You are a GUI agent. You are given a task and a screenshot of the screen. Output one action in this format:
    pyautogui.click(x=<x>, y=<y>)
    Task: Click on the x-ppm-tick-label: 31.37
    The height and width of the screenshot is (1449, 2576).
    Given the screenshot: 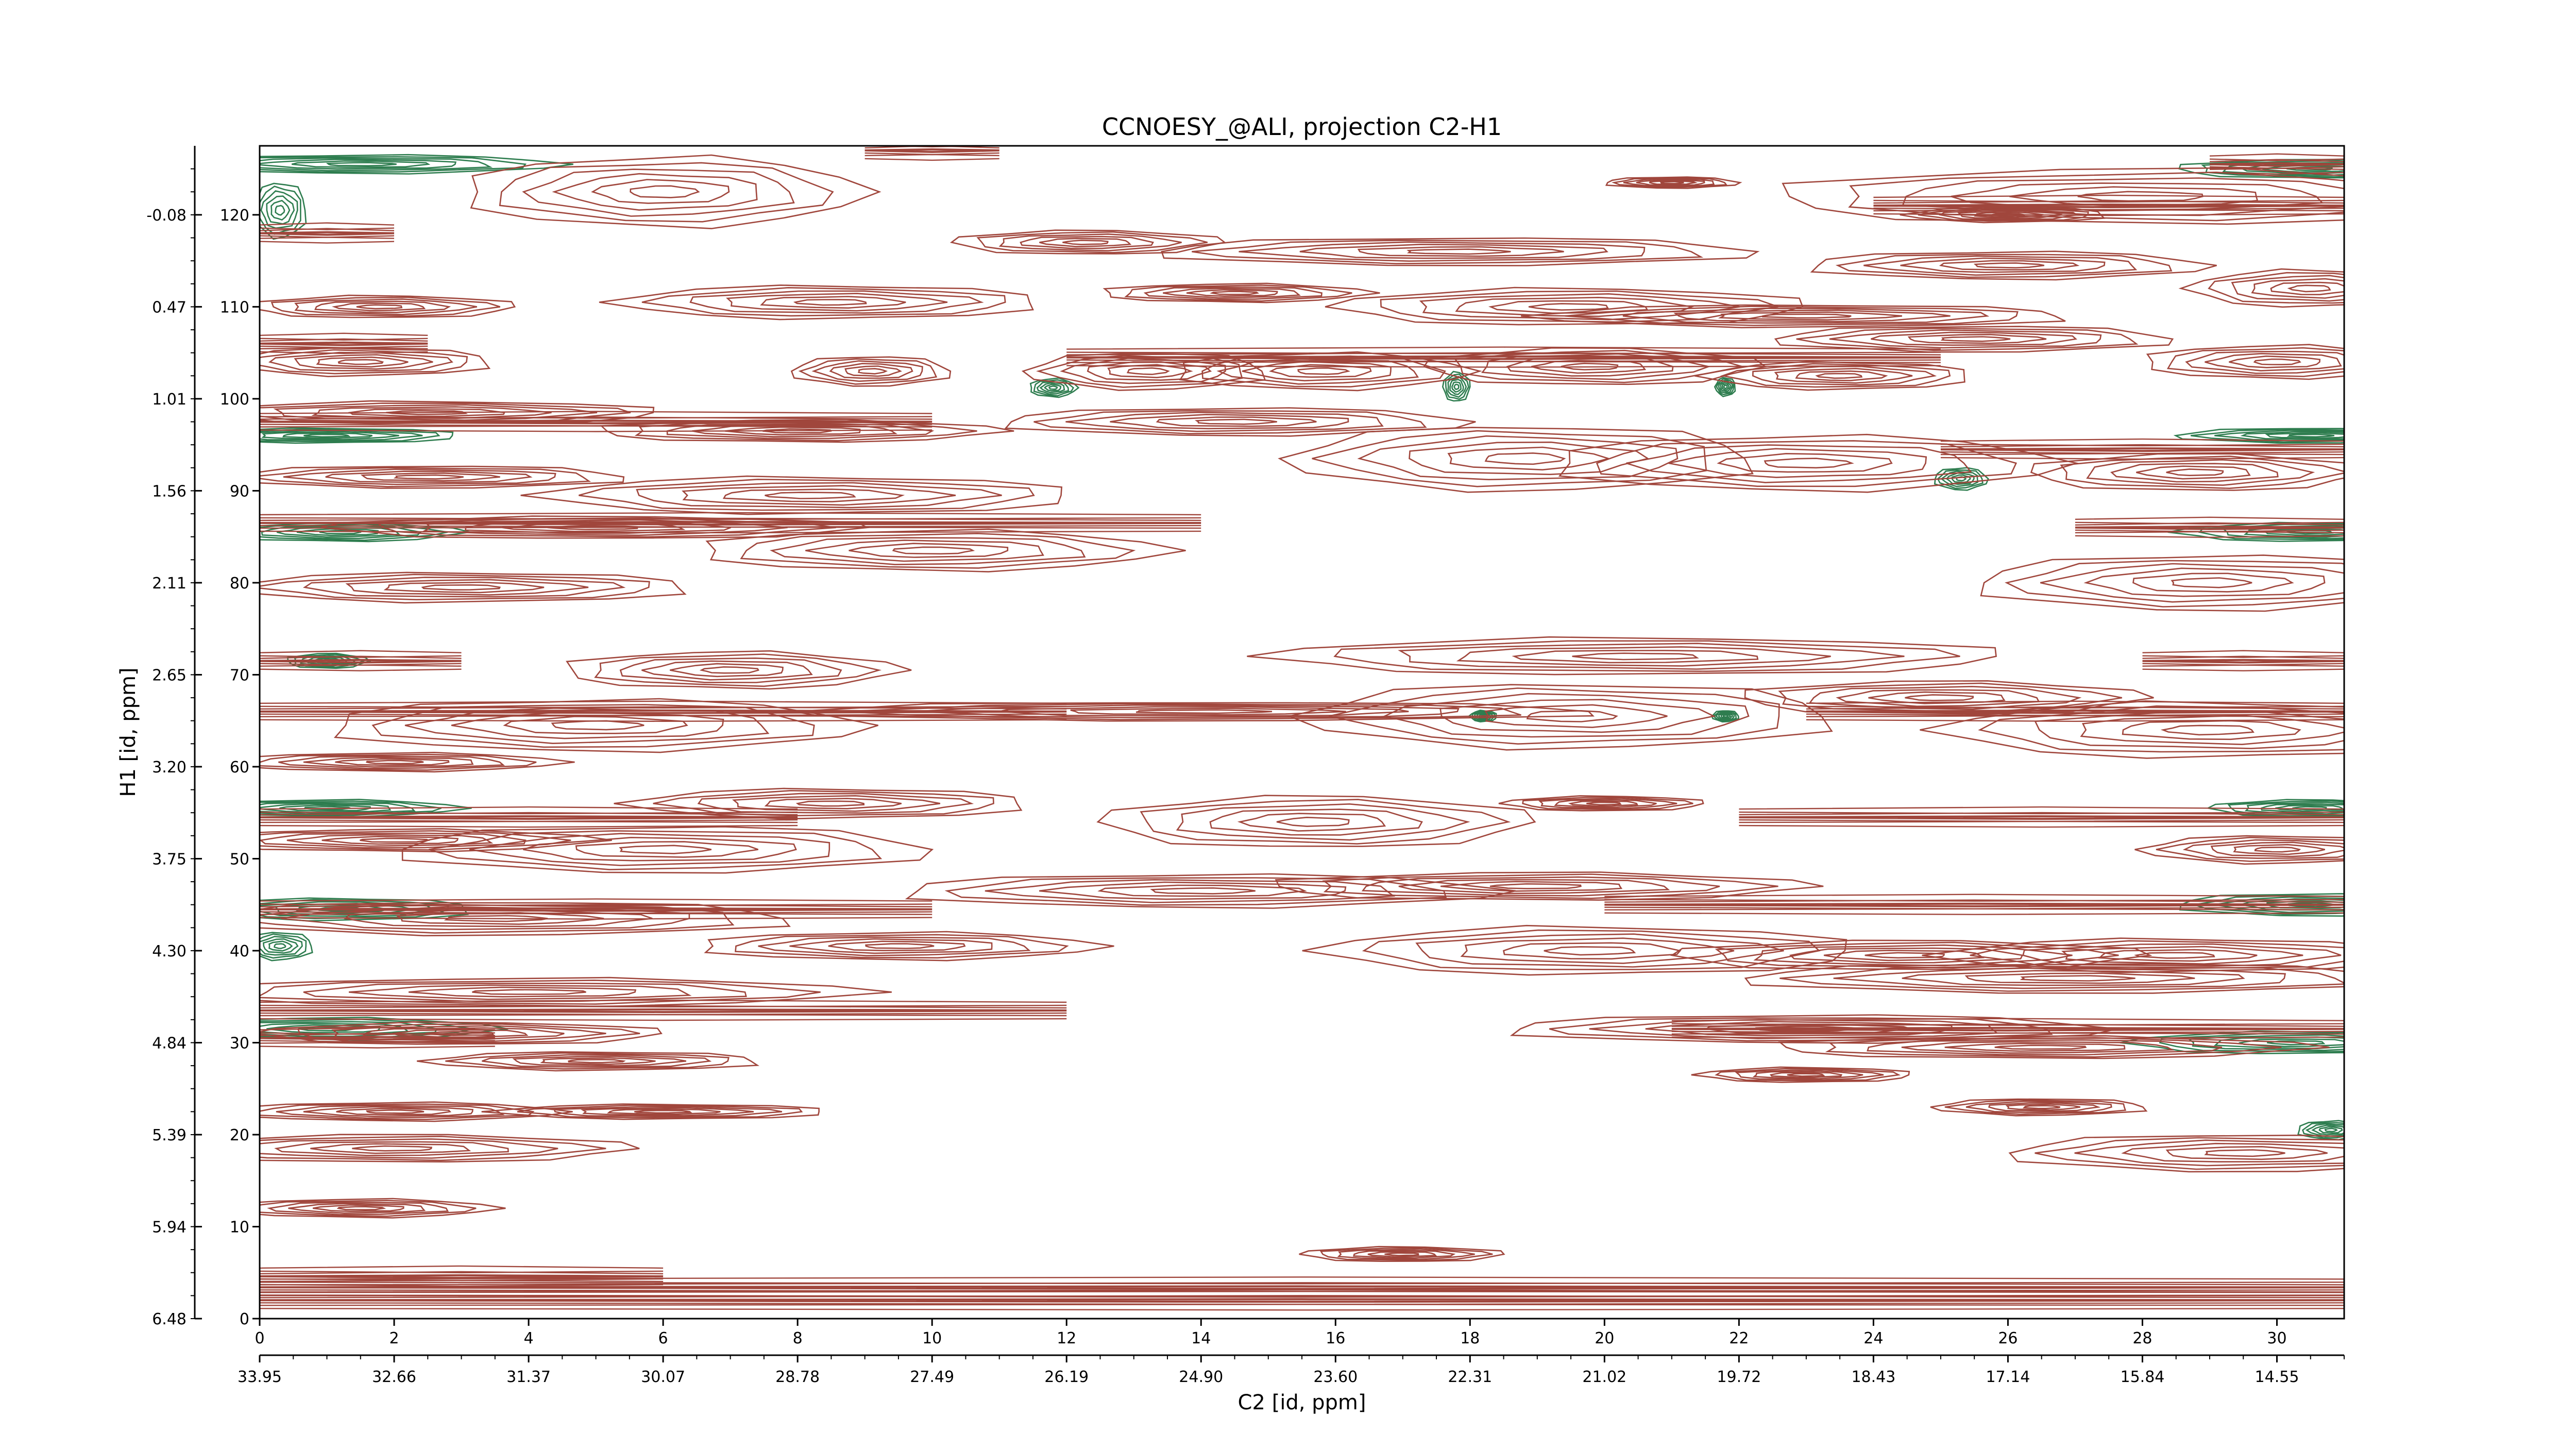 What is the action you would take?
    pyautogui.click(x=529, y=1377)
    